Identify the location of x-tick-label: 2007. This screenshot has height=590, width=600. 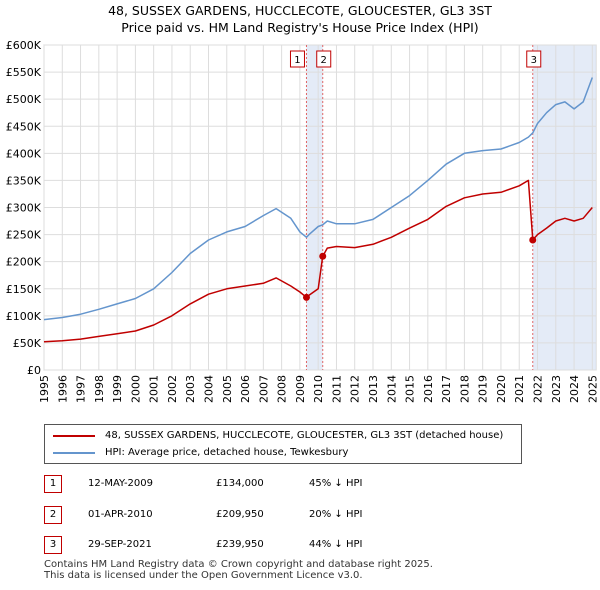
(263, 389).